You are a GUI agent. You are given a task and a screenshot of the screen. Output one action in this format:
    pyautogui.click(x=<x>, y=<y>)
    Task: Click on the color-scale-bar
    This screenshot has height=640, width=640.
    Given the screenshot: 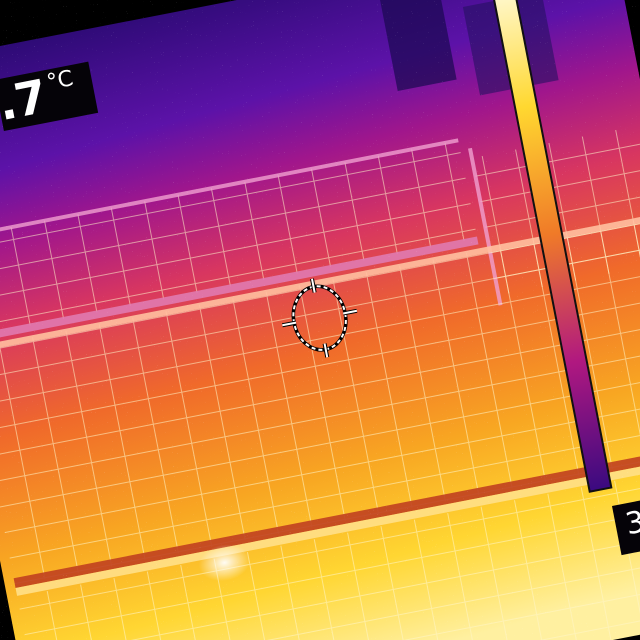 What is the action you would take?
    pyautogui.click(x=551, y=246)
    